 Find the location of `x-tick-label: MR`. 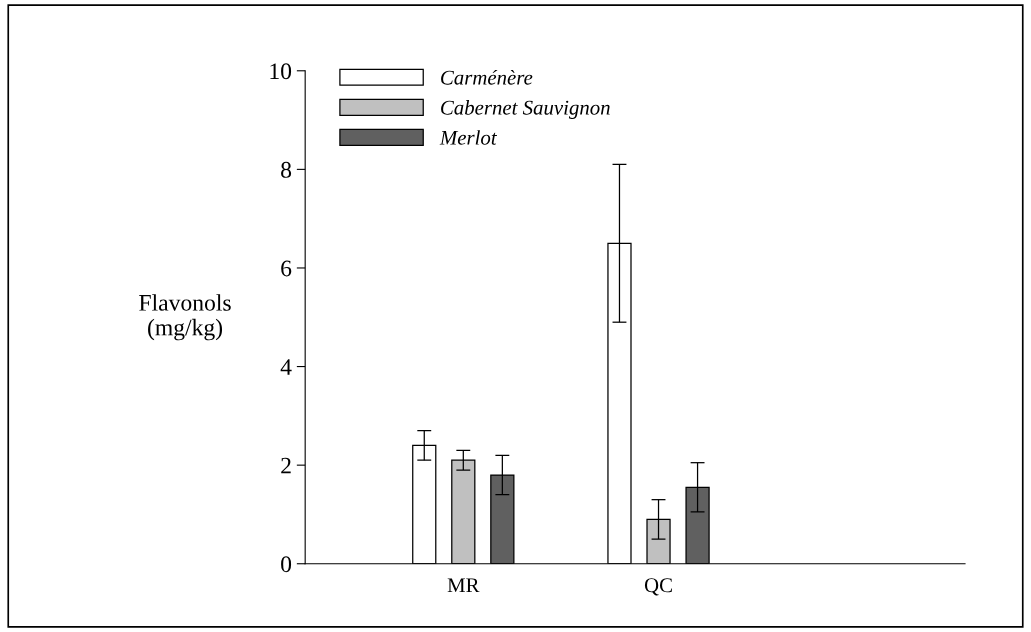

x-tick-label: MR is located at coordinates (463, 585).